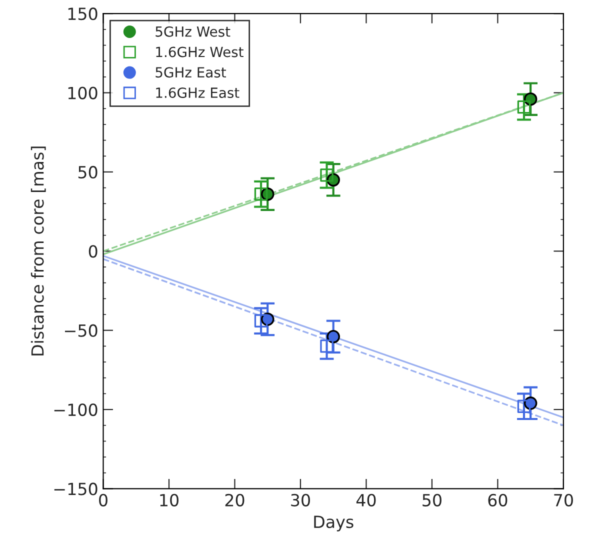 This screenshot has width=590, height=543. What do you see at coordinates (169, 500) in the screenshot?
I see `x-tick-label: 10` at bounding box center [169, 500].